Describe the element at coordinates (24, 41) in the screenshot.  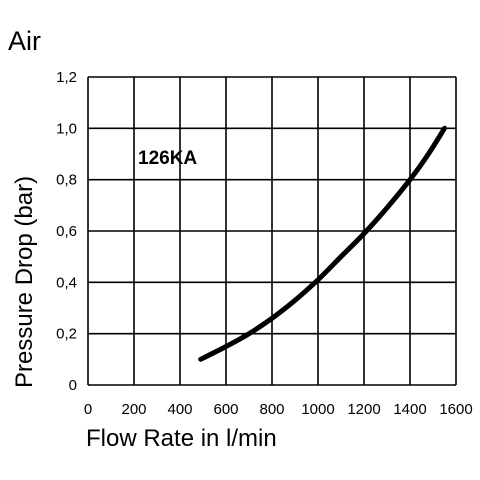
I see `chart-title: Air` at that location.